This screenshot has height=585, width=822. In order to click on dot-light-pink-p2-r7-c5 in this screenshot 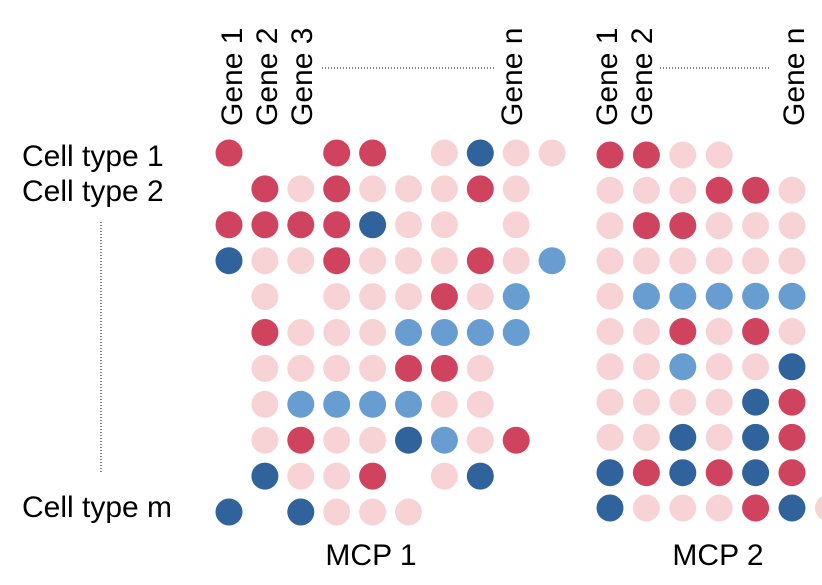, I will do `click(756, 367)`.